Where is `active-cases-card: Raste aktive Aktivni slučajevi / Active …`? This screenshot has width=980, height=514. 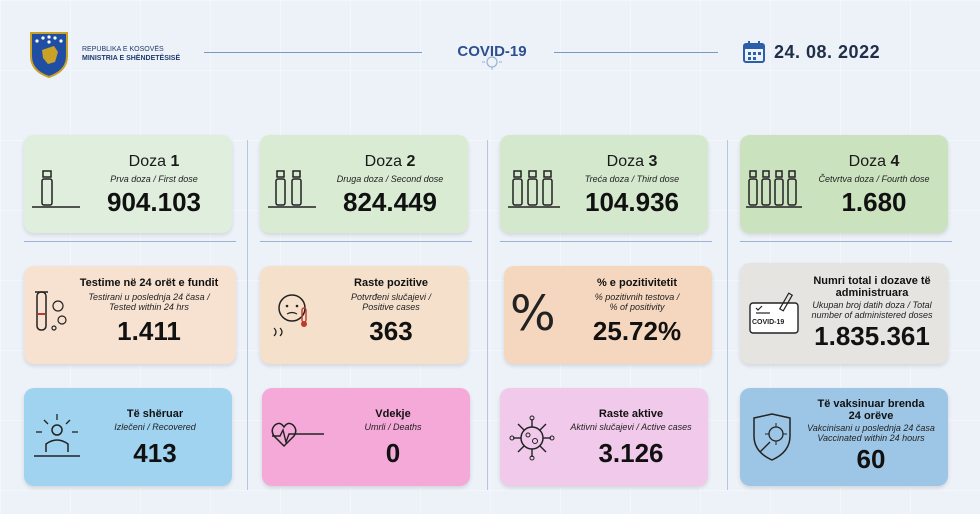 active-cases-card: Raste aktive Aktivni slučajevi / Active … is located at coordinates (604, 437).